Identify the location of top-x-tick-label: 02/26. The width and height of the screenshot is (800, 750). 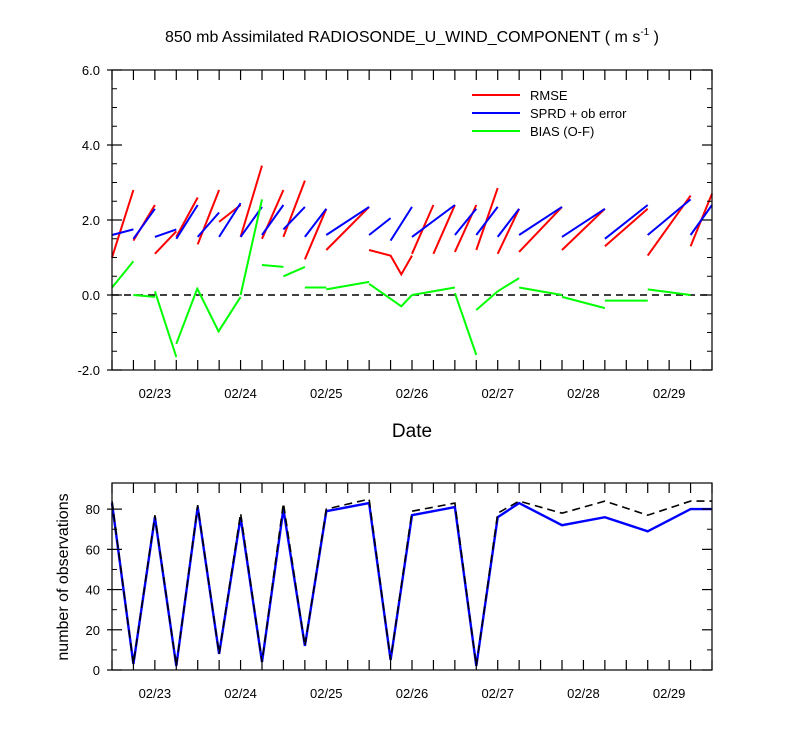
(412, 393).